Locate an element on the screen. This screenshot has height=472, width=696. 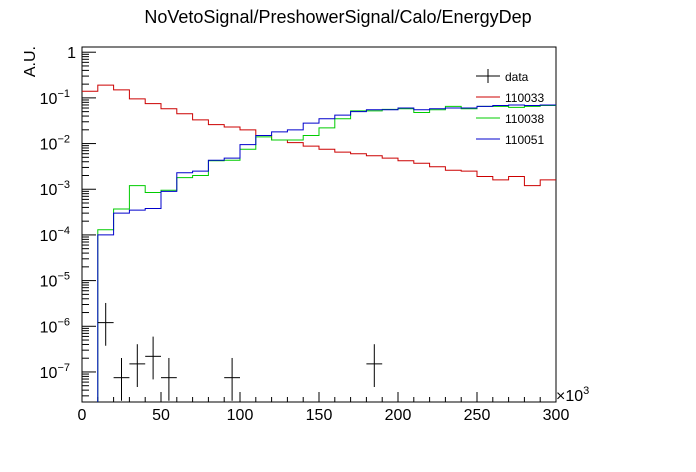
legend-entry: 110033 is located at coordinates (510, 98).